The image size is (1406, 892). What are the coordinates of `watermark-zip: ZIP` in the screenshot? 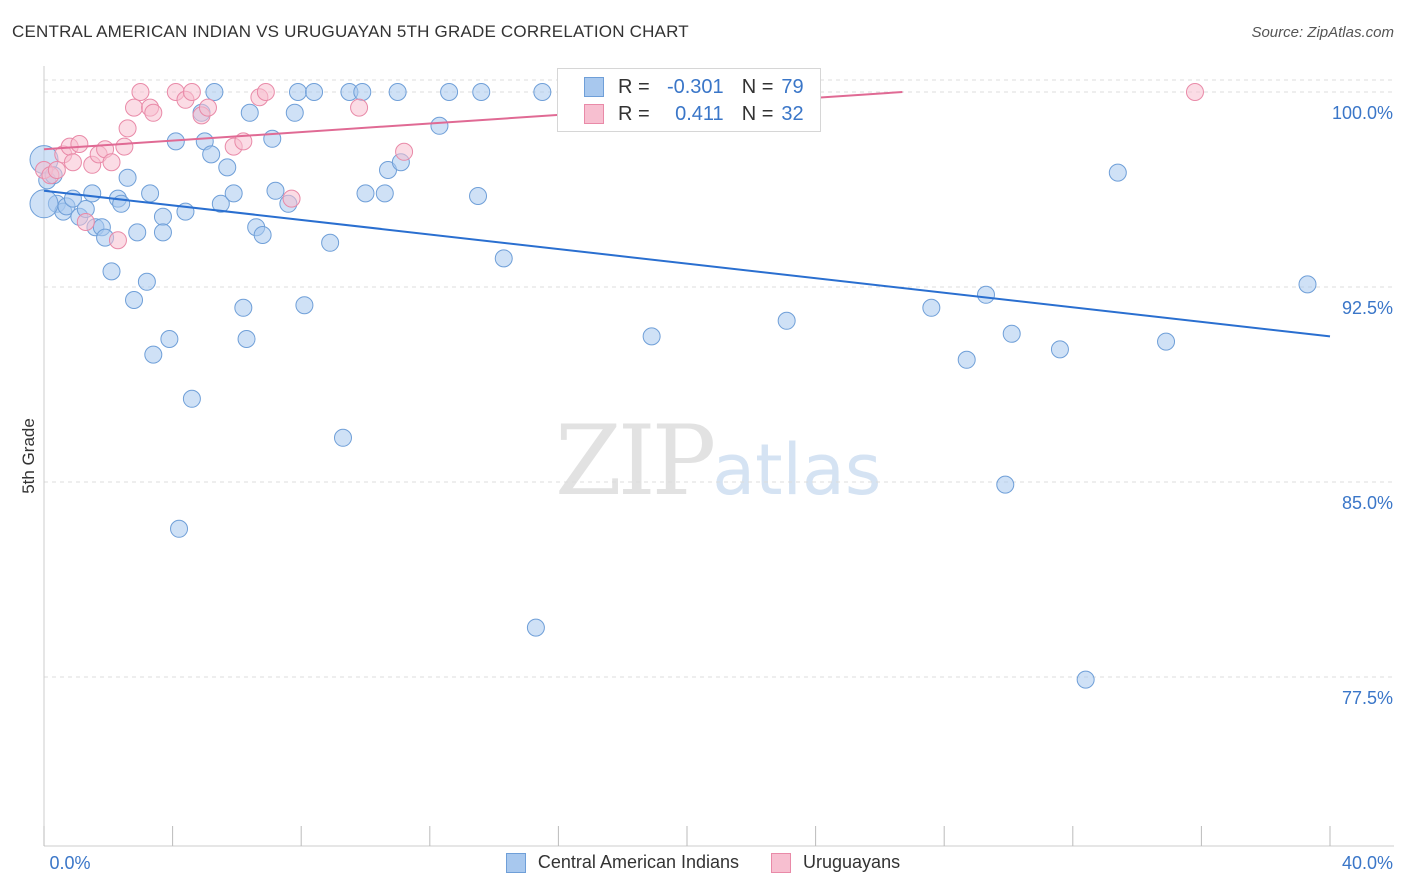 It's located at (635, 461).